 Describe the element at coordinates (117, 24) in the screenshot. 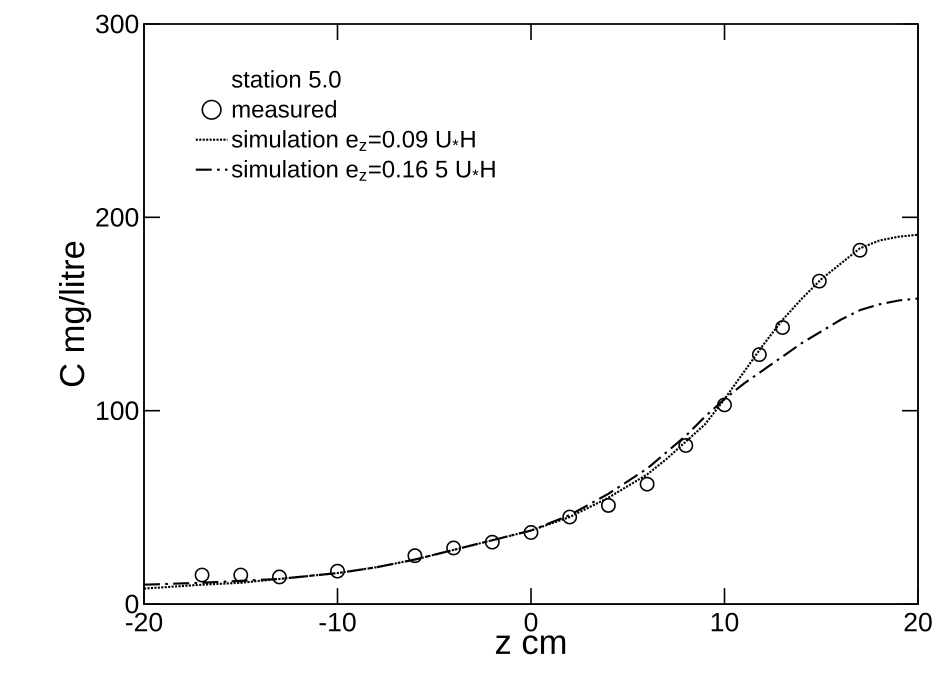

I see `y-tick-label: 300` at that location.